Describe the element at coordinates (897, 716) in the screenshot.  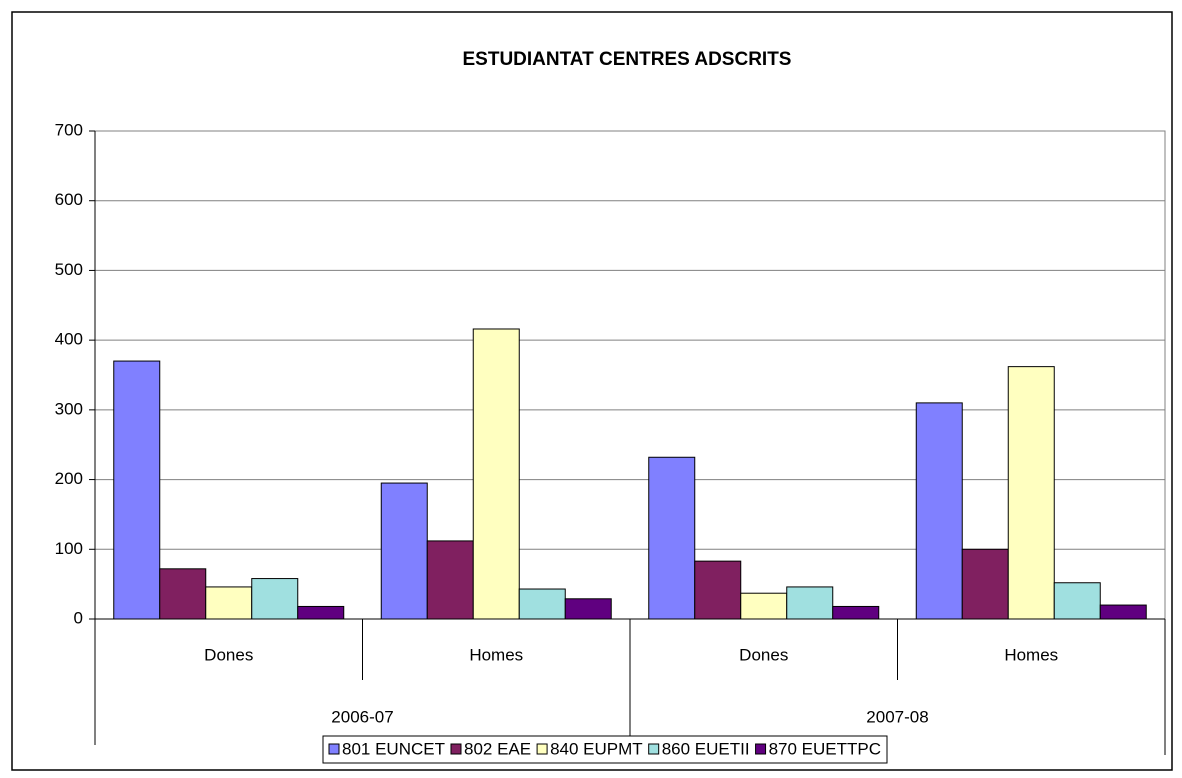
I see `group-label: 2007-08` at that location.